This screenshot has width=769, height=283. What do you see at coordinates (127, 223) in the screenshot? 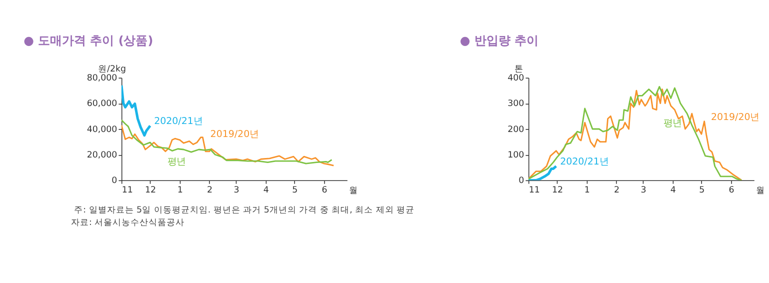
I see `text: 자료: 서울시농수산식품공사` at bounding box center [127, 223].